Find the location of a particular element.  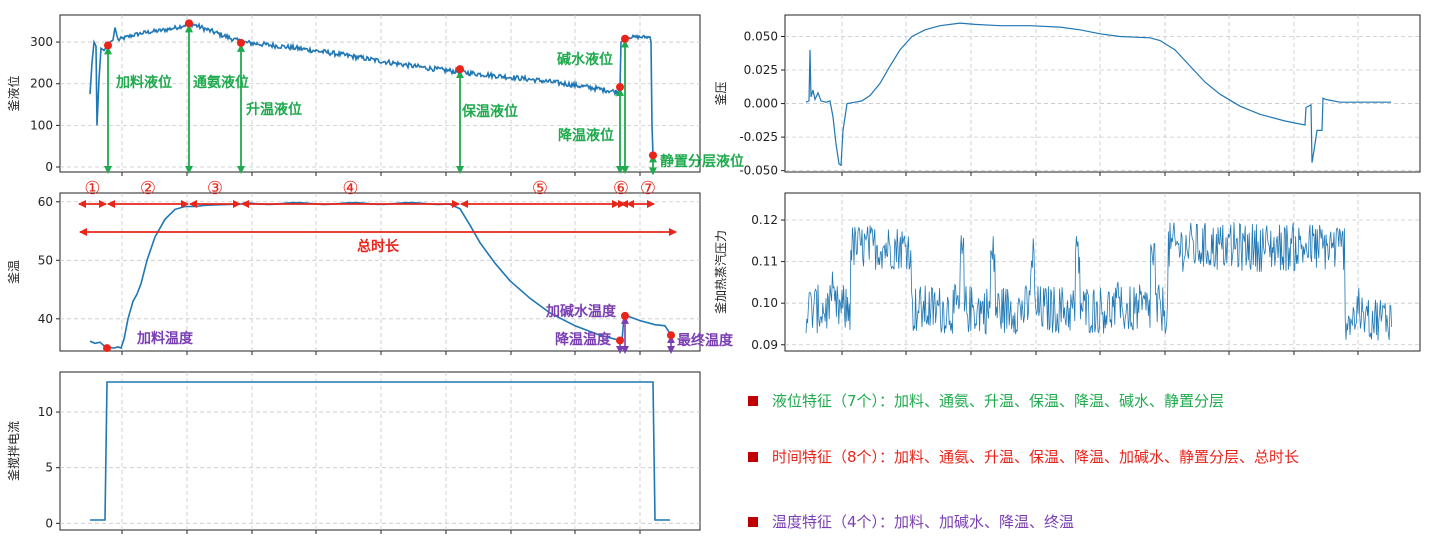

legend-item-level: 液位特征（7个）：加料、通氨、升温、保温、降温、碱水、静置分层 is located at coordinates (986, 400).